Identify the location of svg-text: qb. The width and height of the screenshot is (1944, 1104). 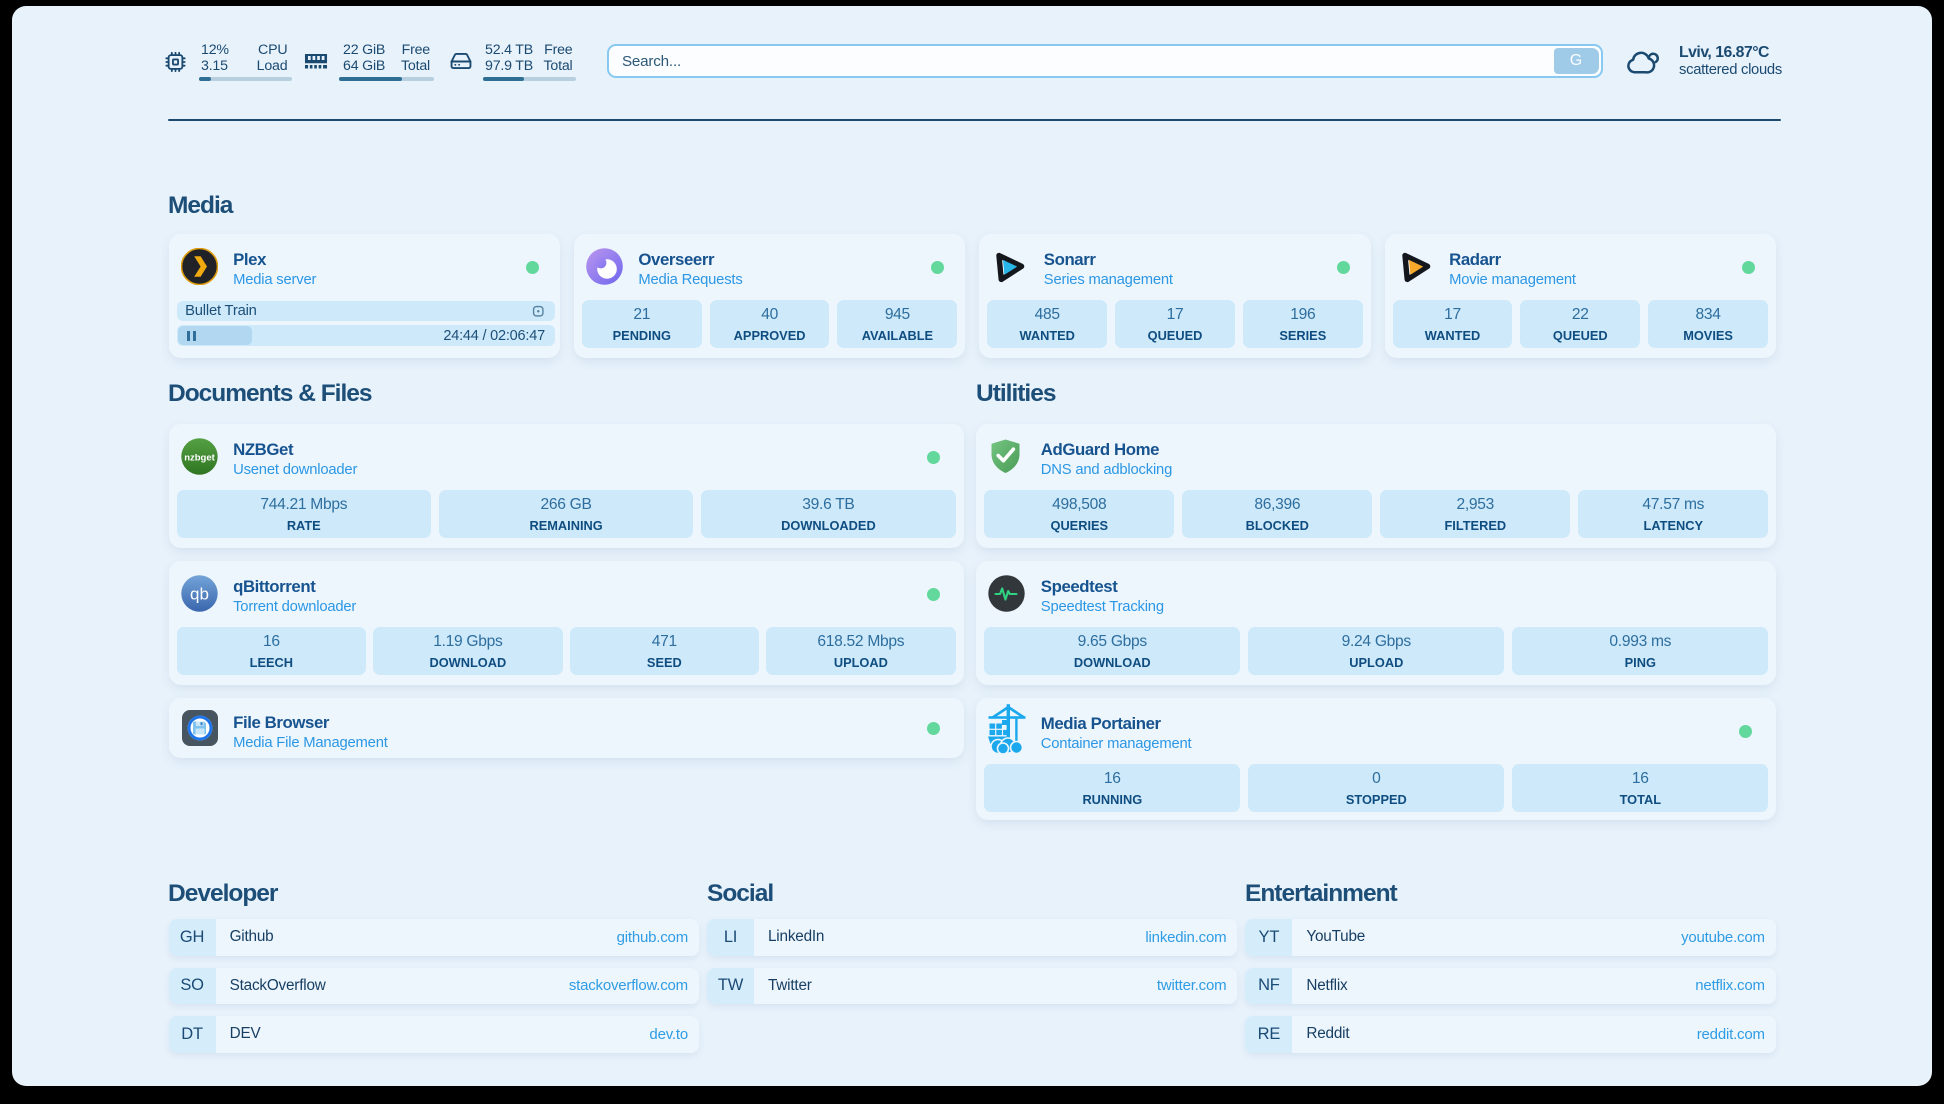
(199, 594).